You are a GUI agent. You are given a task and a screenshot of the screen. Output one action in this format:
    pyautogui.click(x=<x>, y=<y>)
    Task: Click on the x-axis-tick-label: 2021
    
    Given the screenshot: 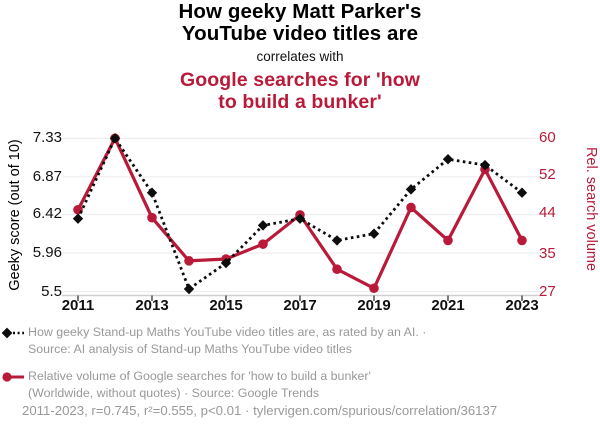 What is the action you would take?
    pyautogui.click(x=448, y=305)
    